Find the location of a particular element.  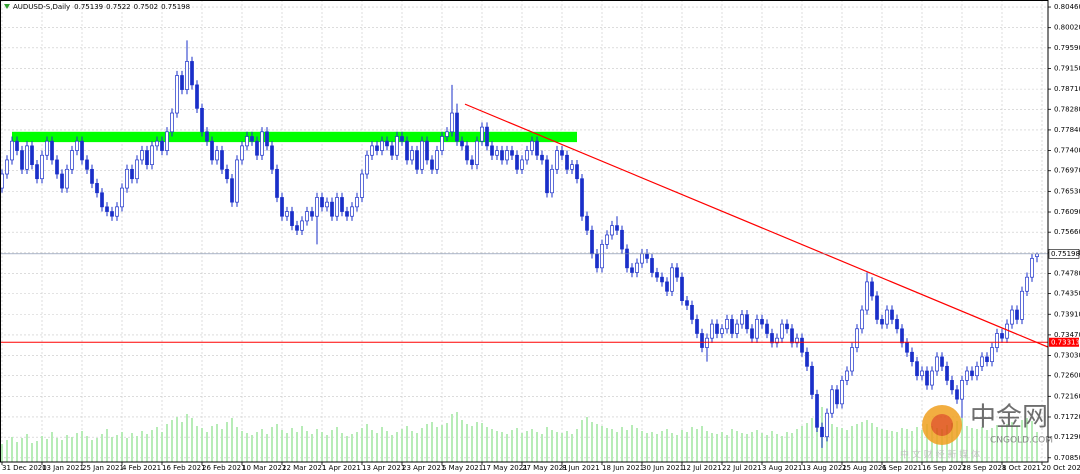

level-label: 0.73313 is located at coordinates (1065, 342).